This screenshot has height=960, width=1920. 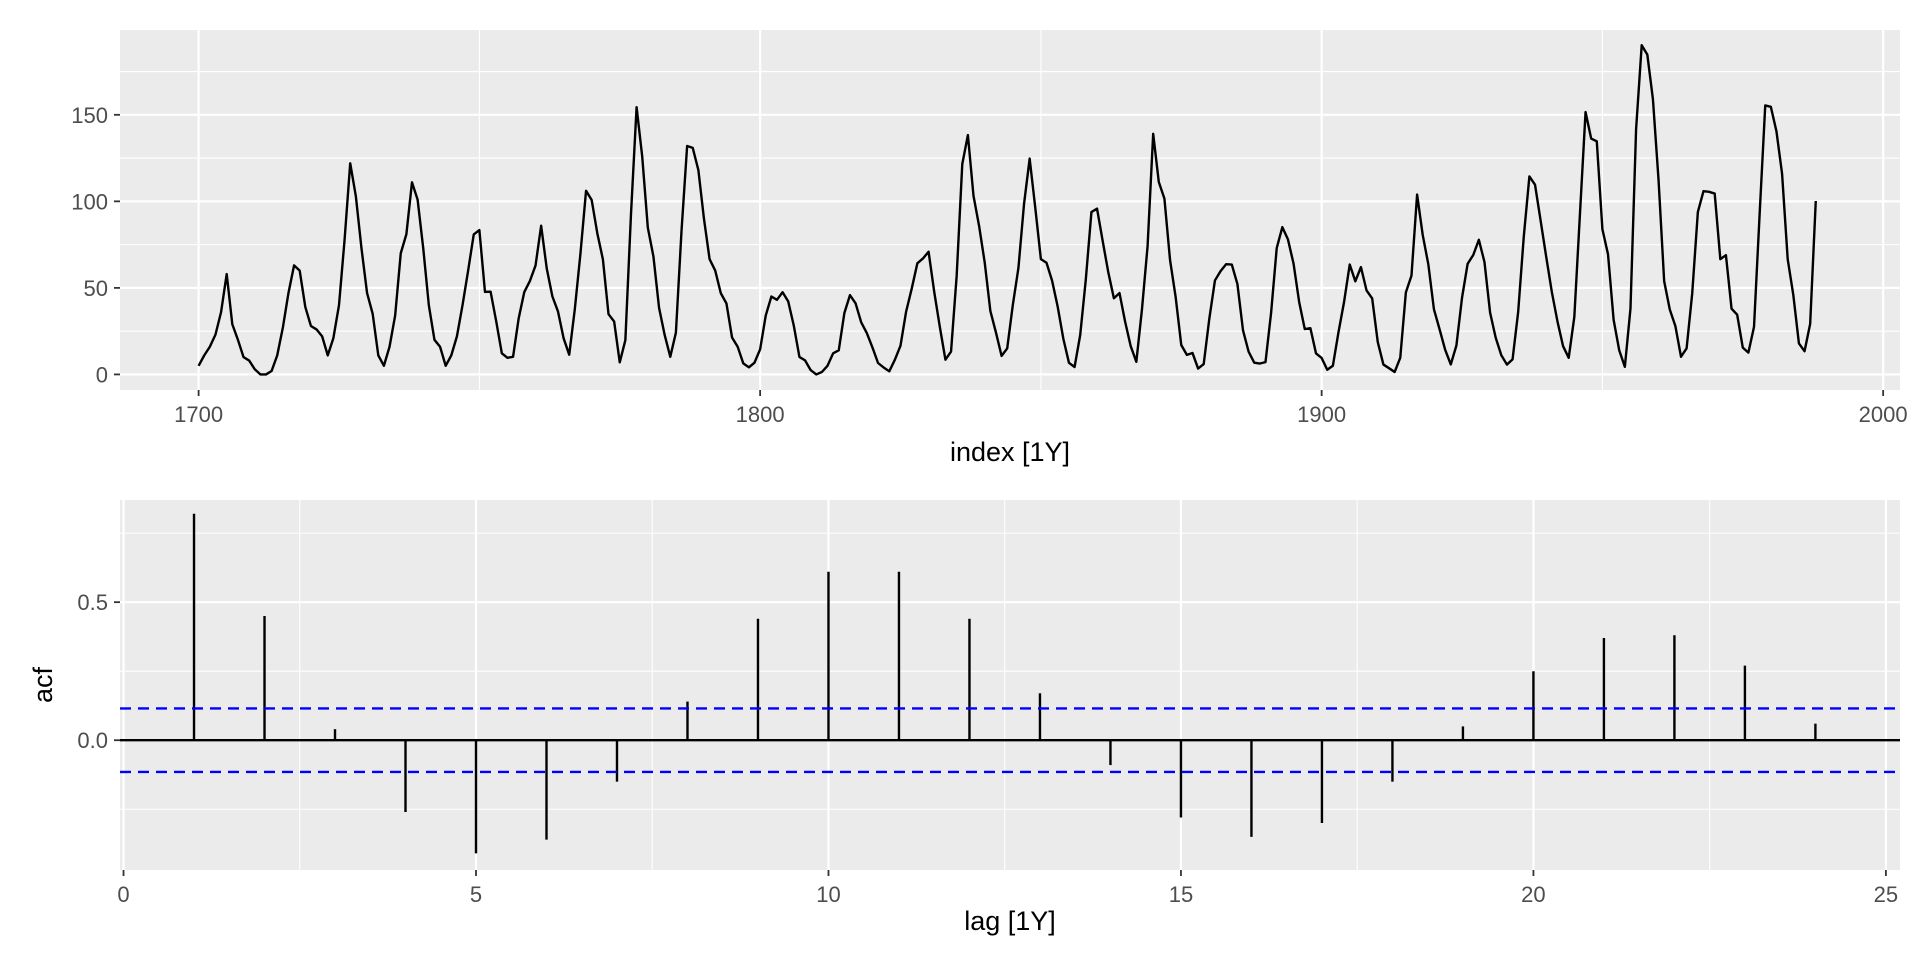 What do you see at coordinates (1010, 921) in the screenshot?
I see `acf-x-axis-title: lag [1Y]` at bounding box center [1010, 921].